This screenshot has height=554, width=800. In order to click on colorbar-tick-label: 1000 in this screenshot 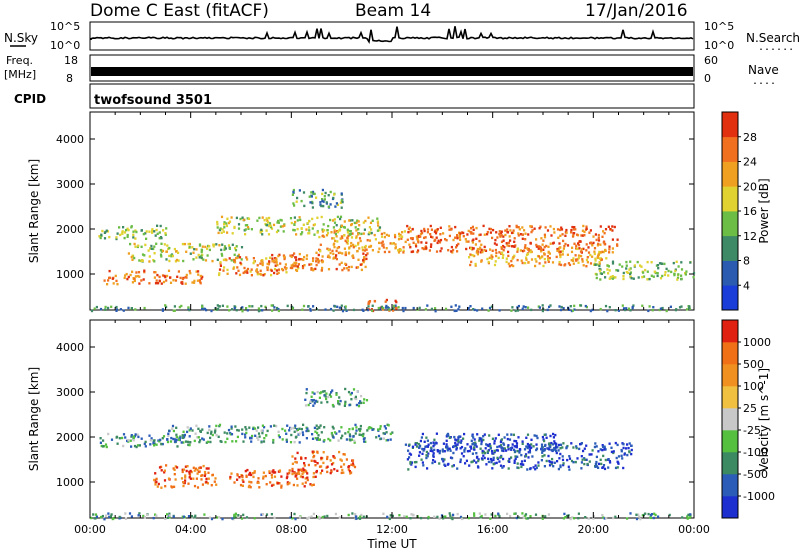, I will do `click(757, 342)`.